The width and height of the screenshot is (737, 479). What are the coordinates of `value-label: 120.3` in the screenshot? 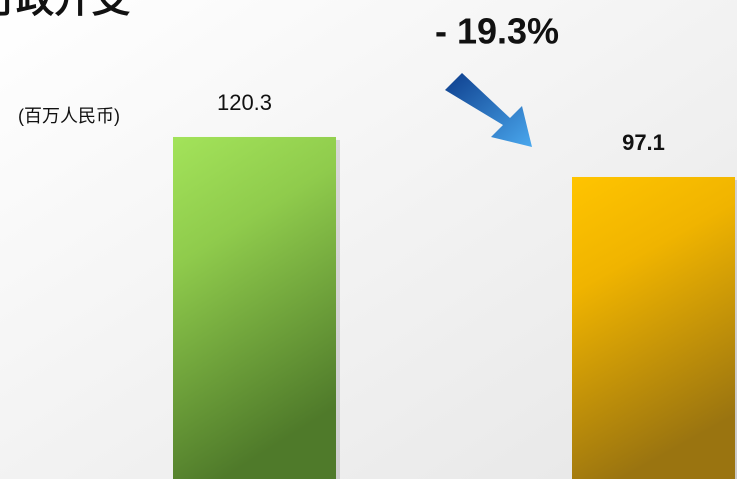 It's located at (244, 102).